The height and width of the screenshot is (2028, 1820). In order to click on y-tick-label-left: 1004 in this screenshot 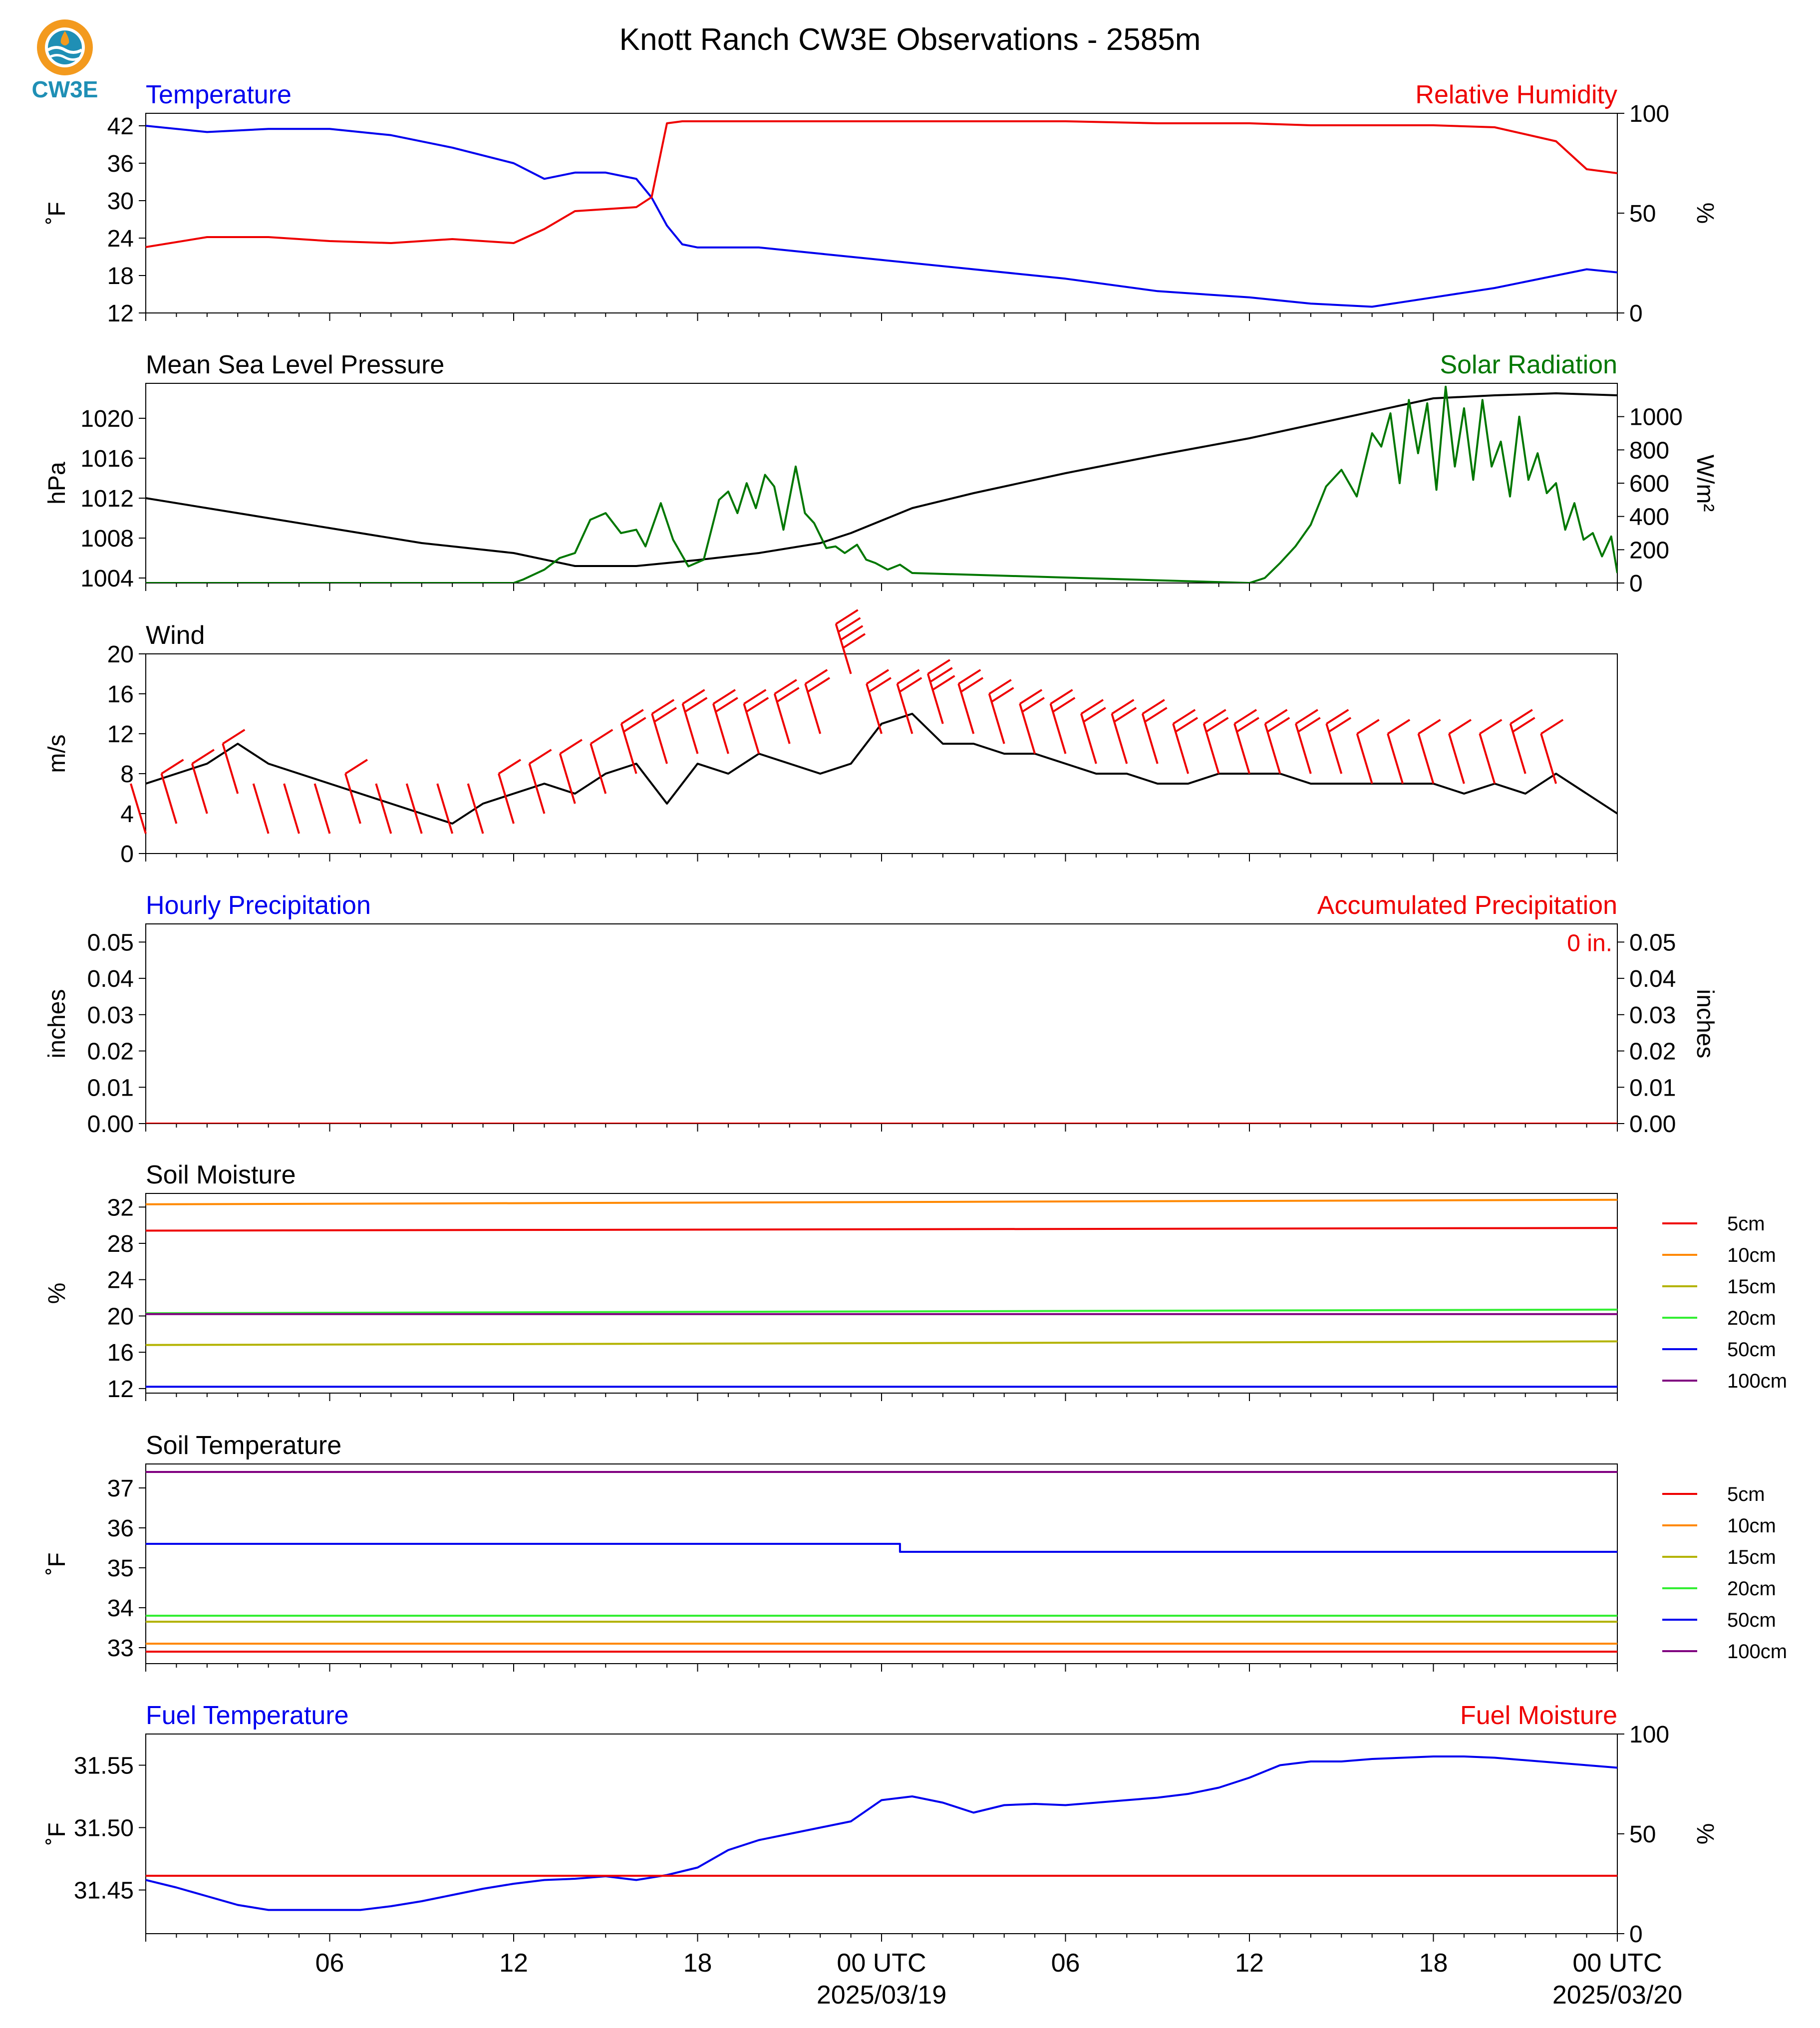, I will do `click(107, 579)`.